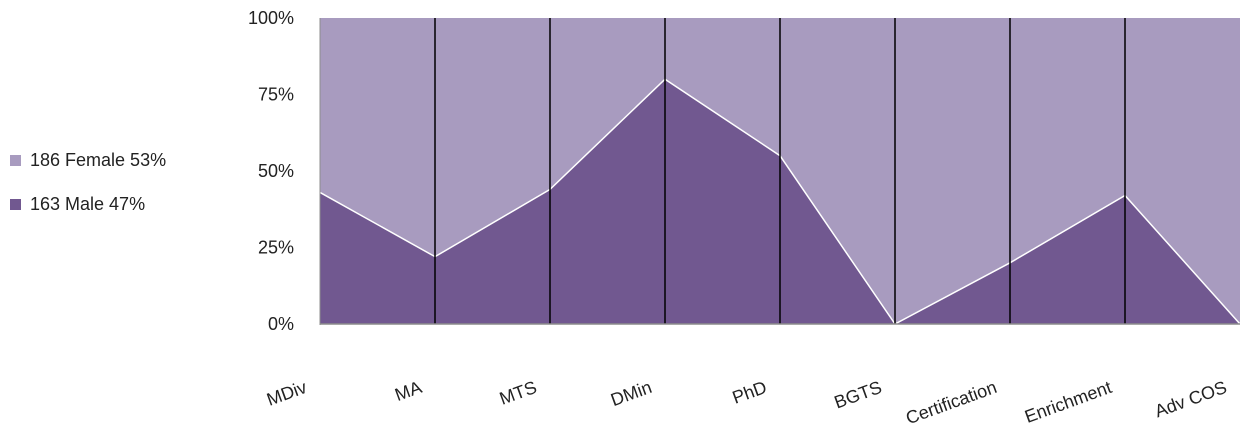 The width and height of the screenshot is (1247, 430). I want to click on y-tick-label: 25%, so click(276, 248).